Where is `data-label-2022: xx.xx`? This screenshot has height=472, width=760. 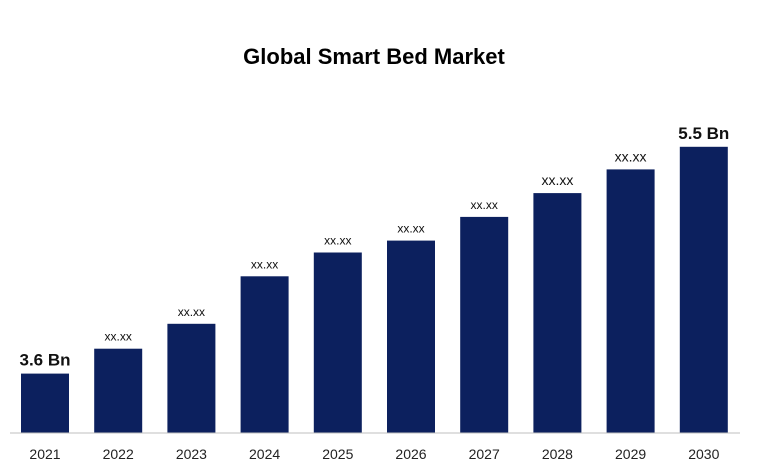 data-label-2022: xx.xx is located at coordinates (118, 337).